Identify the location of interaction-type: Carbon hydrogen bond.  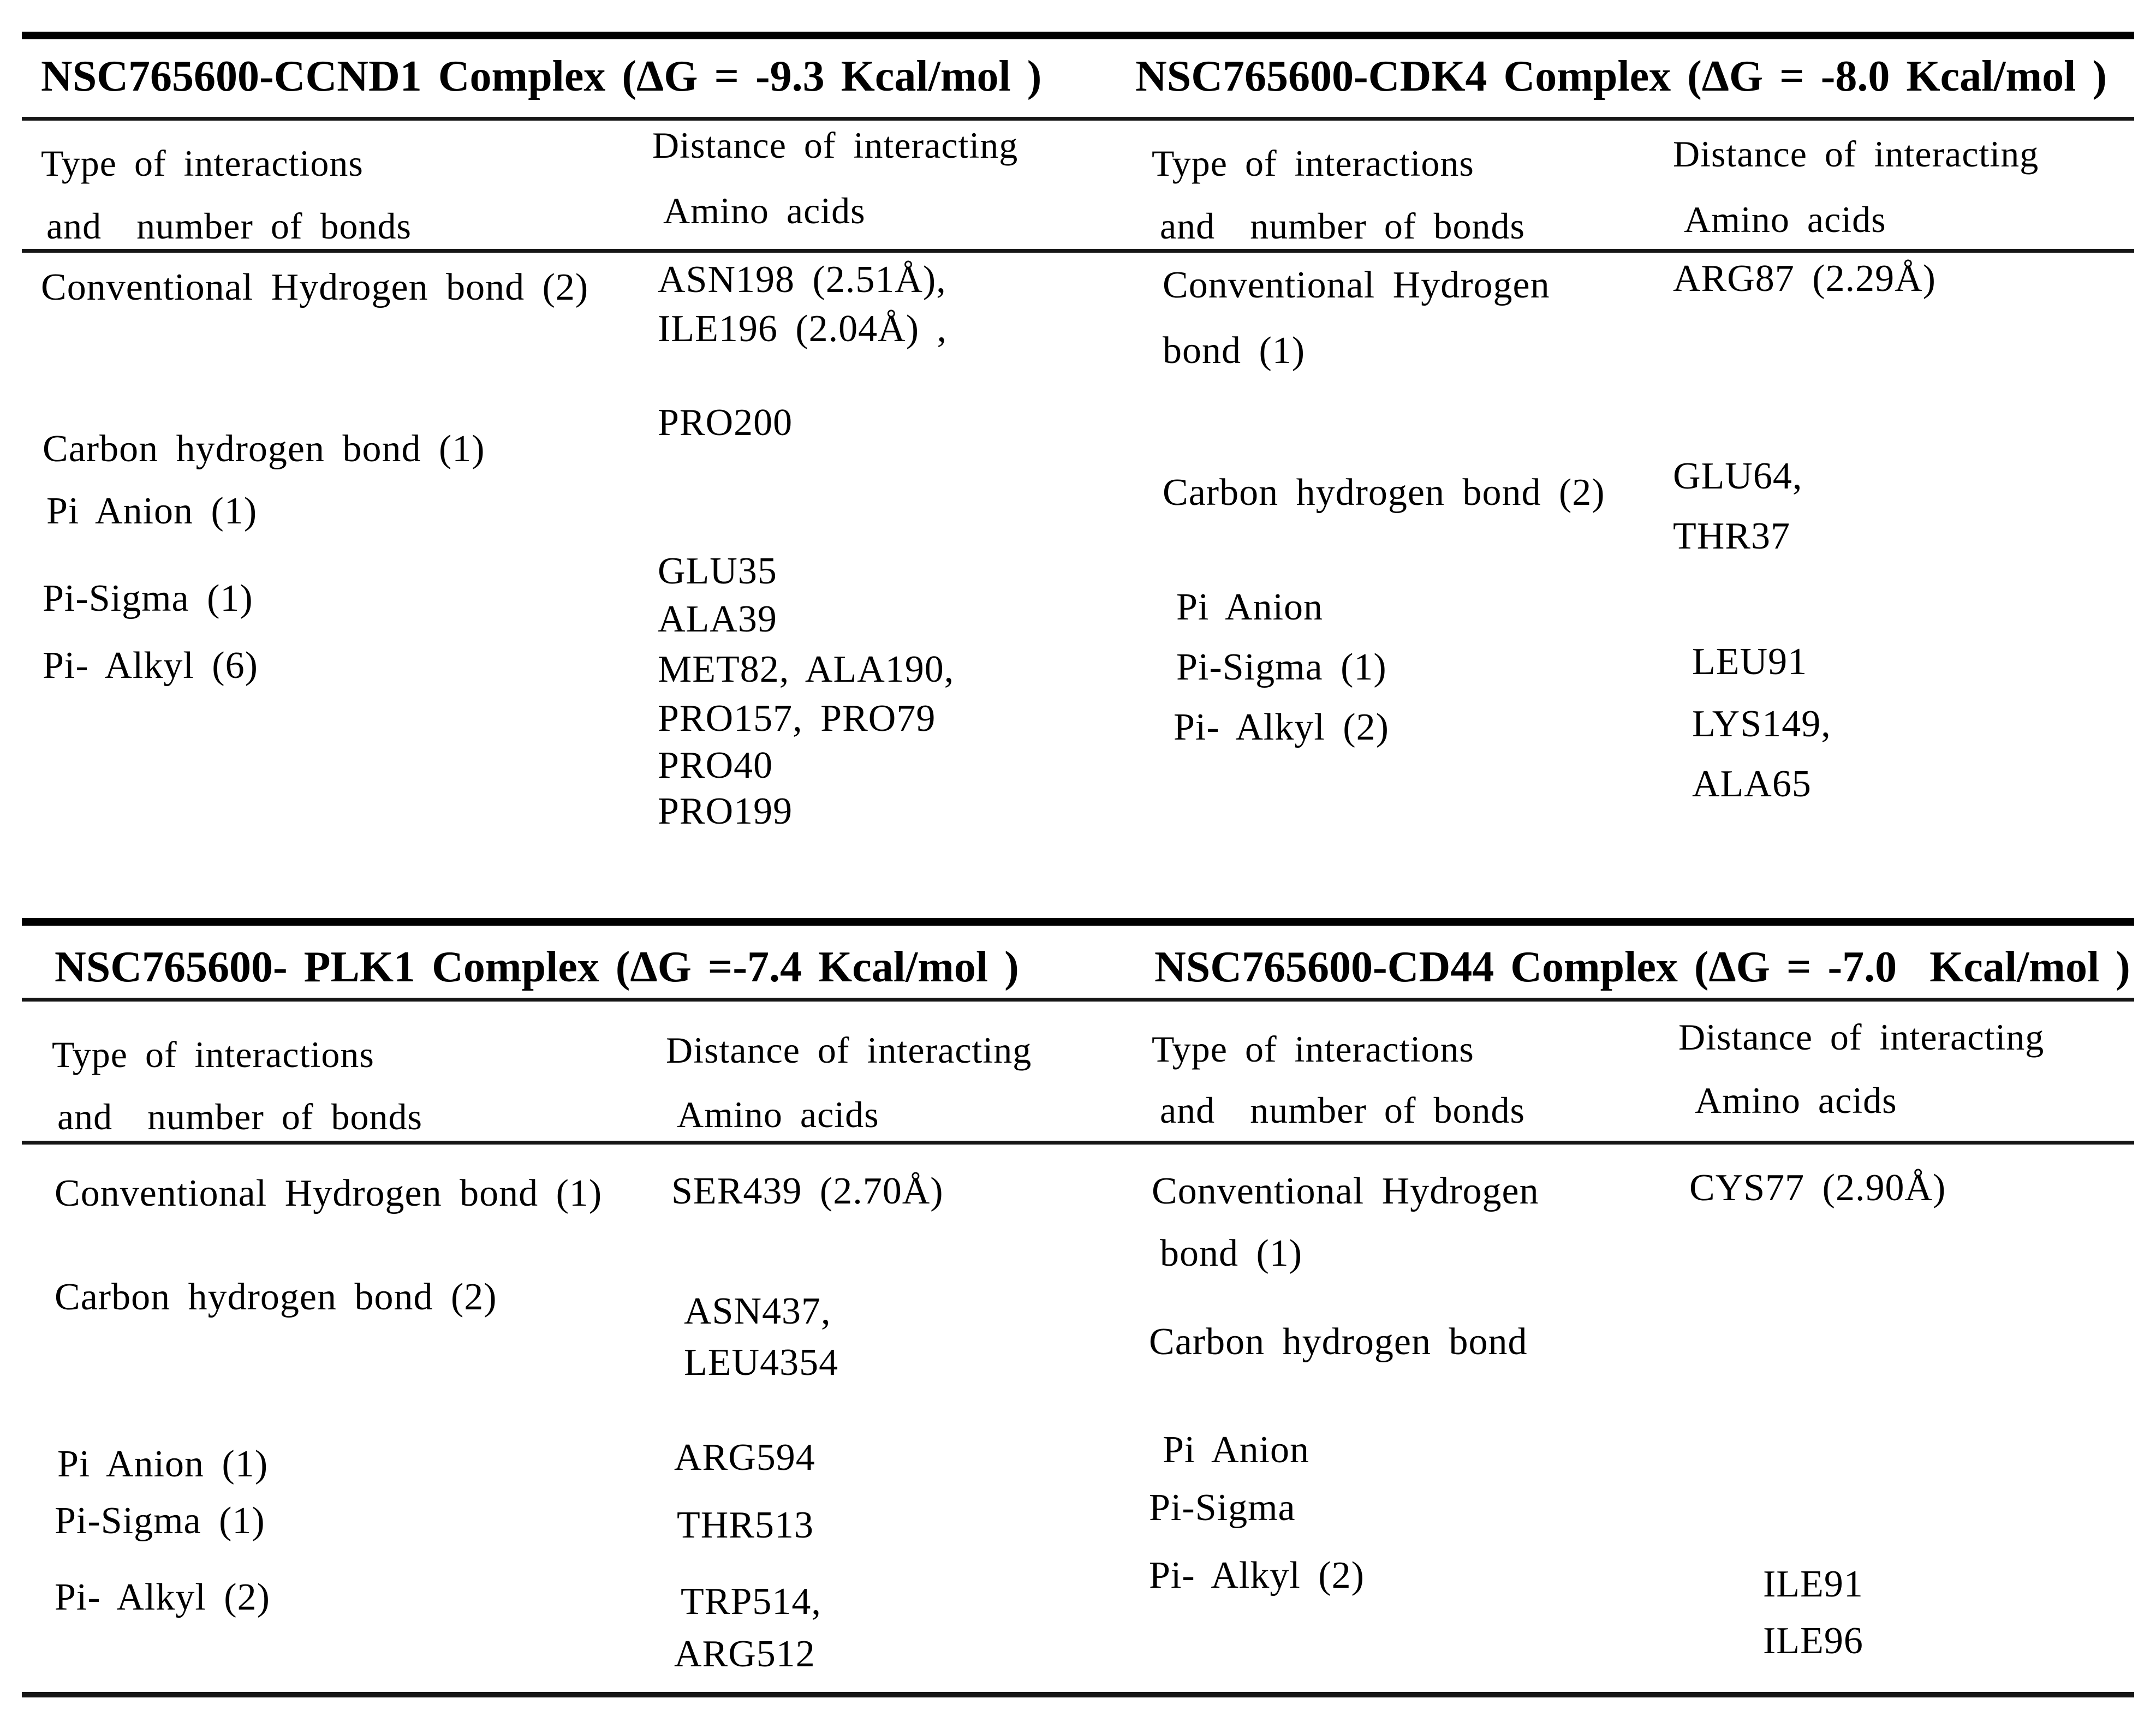
(1338, 1342).